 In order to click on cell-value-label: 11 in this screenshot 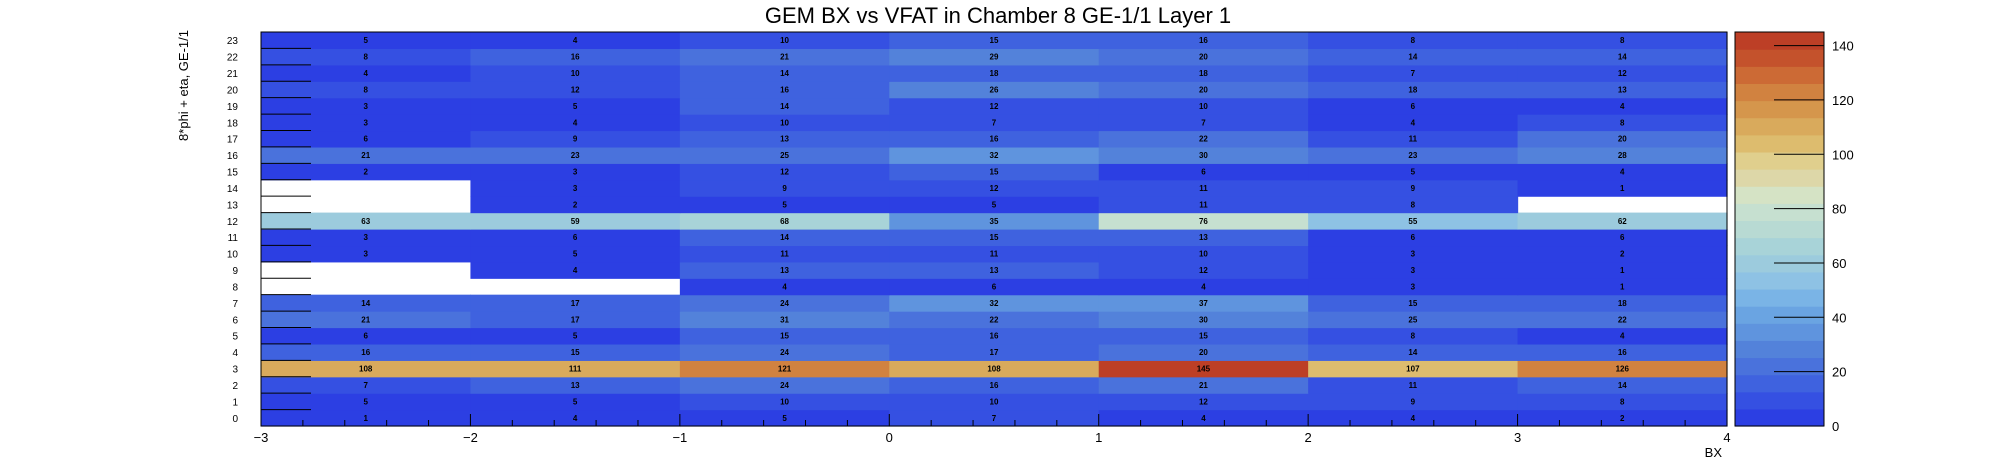, I will do `click(1413, 385)`.